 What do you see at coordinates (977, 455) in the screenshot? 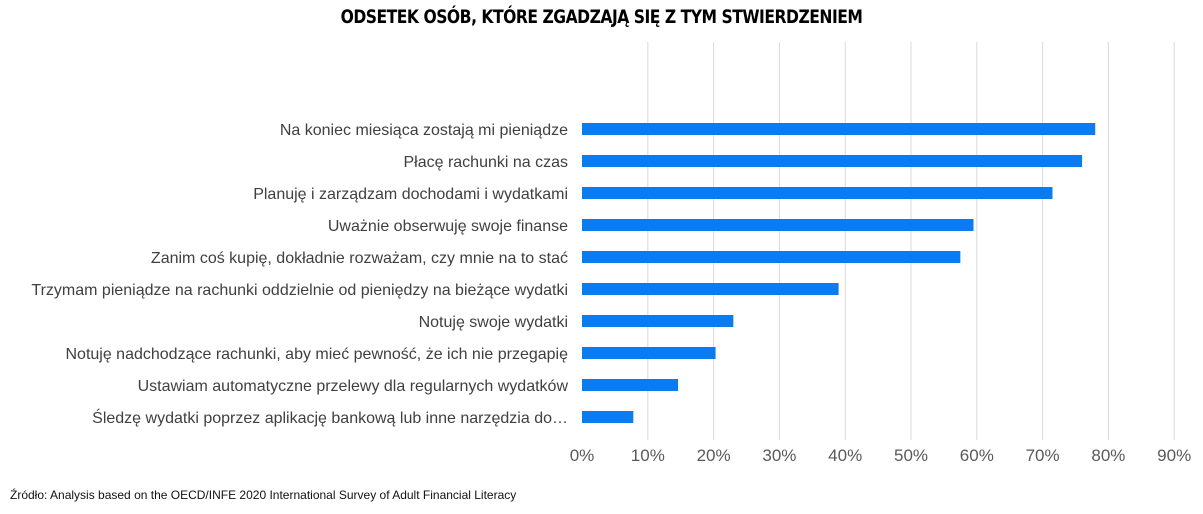
I see `x-tick-label: 60%` at bounding box center [977, 455].